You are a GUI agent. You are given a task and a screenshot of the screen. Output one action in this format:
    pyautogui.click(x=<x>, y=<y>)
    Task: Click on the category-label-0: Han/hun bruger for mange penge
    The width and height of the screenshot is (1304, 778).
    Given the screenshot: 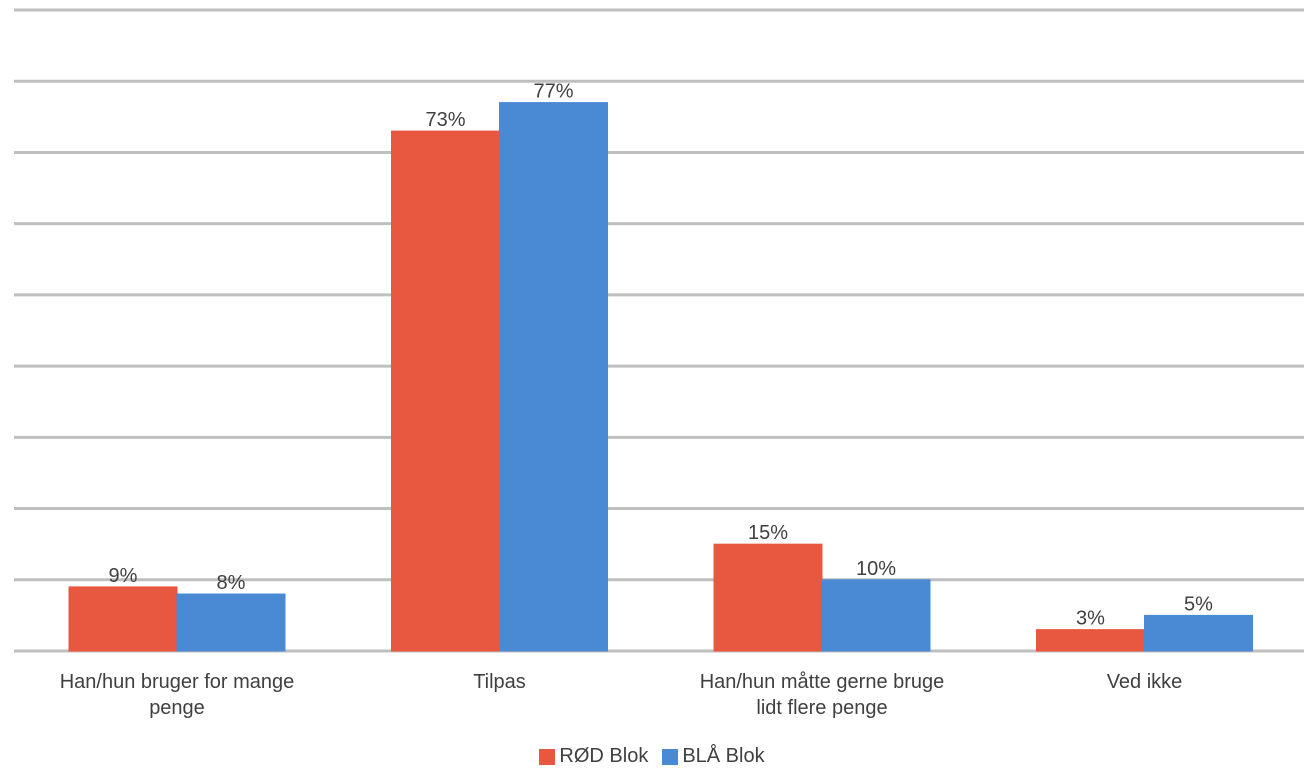 What is the action you would take?
    pyautogui.click(x=177, y=695)
    